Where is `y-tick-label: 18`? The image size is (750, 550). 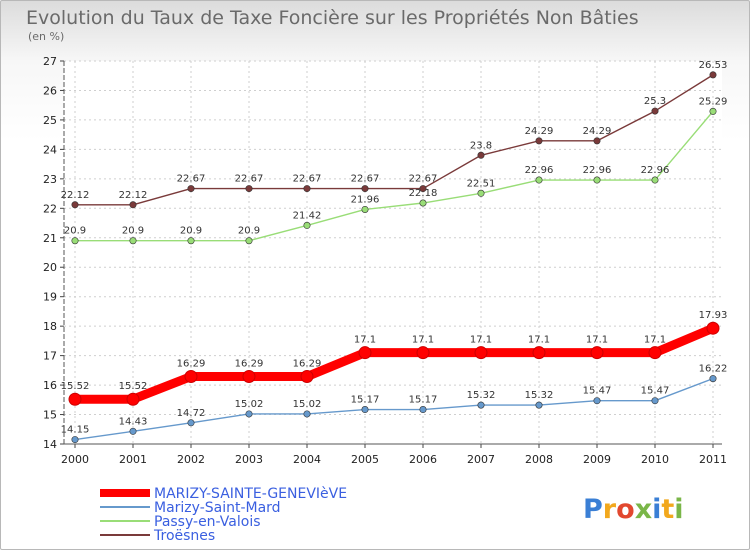
y-tick-label: 18 is located at coordinates (50, 326).